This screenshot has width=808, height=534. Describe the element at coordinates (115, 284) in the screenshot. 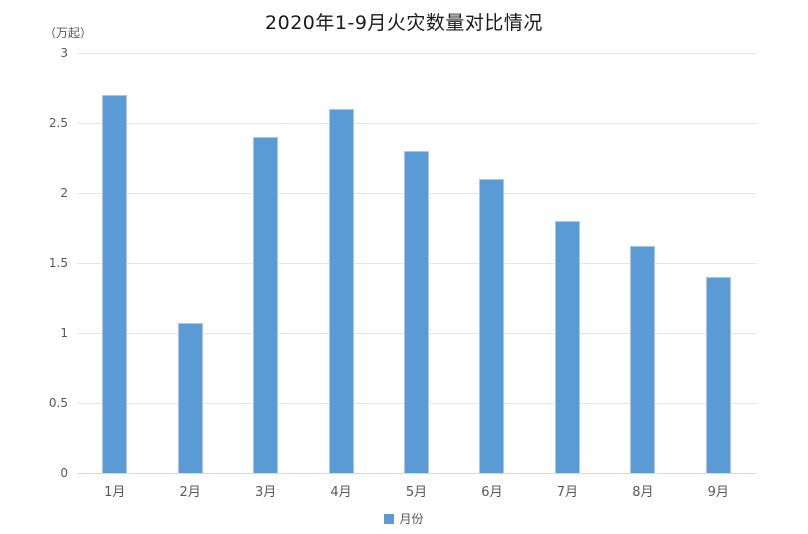

I see `bar-1月` at that location.